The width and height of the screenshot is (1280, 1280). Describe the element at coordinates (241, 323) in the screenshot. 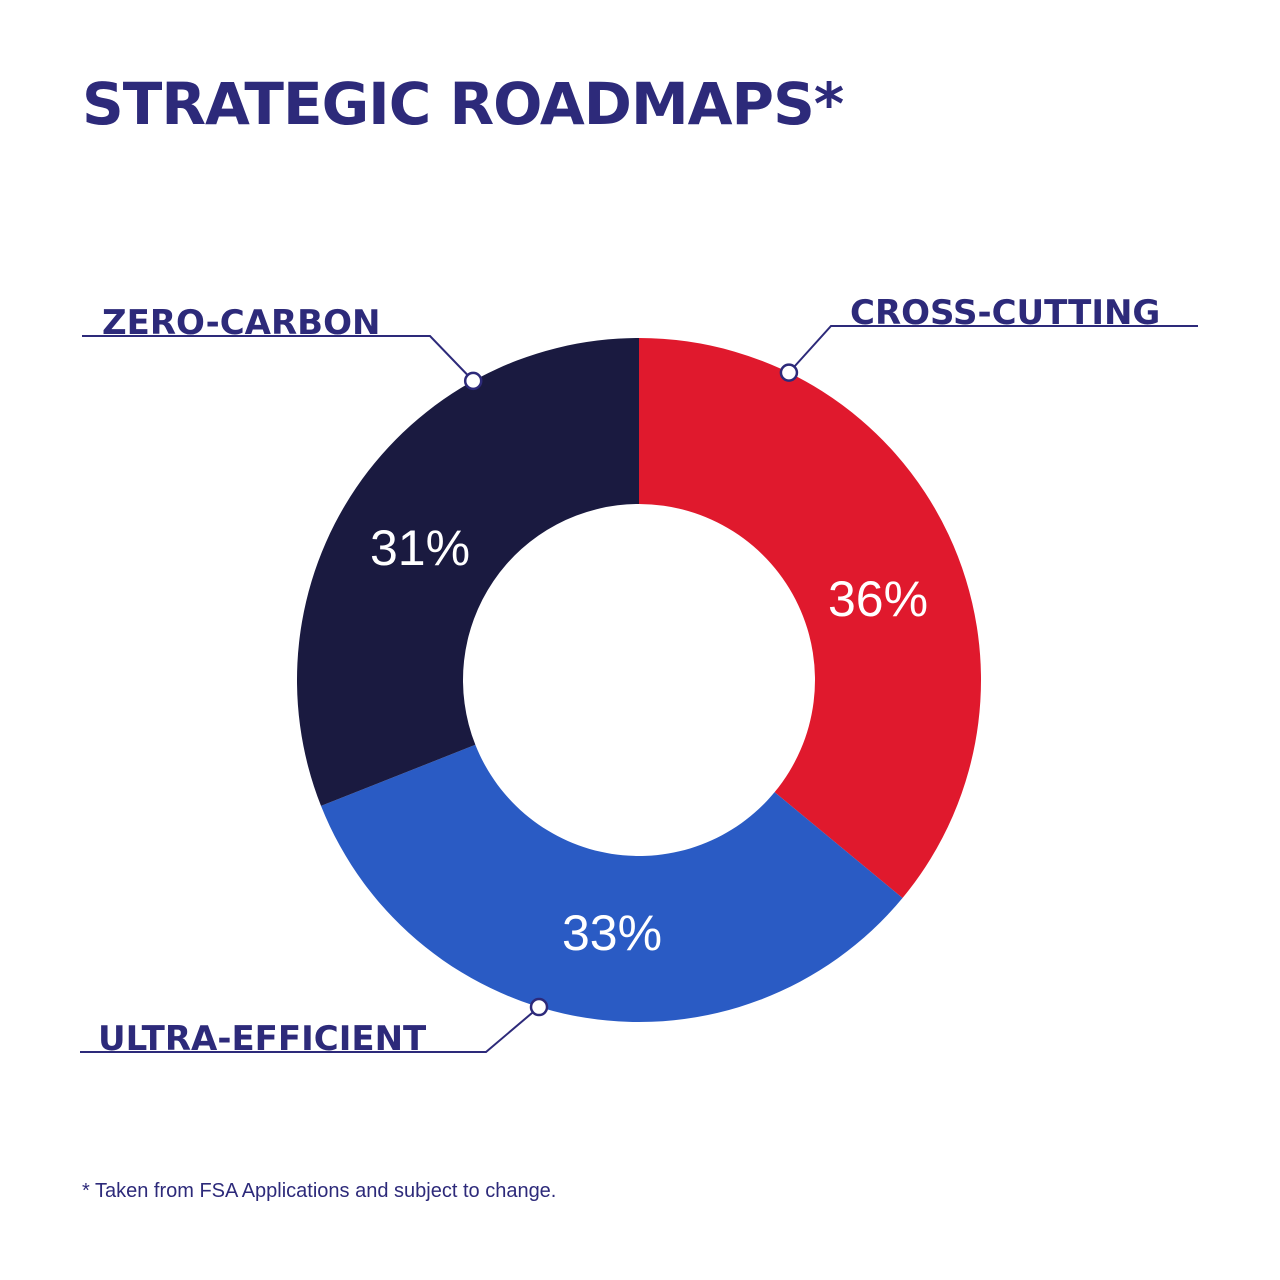

I see `category-label-zero-carbon: ZERO-CARBON` at that location.